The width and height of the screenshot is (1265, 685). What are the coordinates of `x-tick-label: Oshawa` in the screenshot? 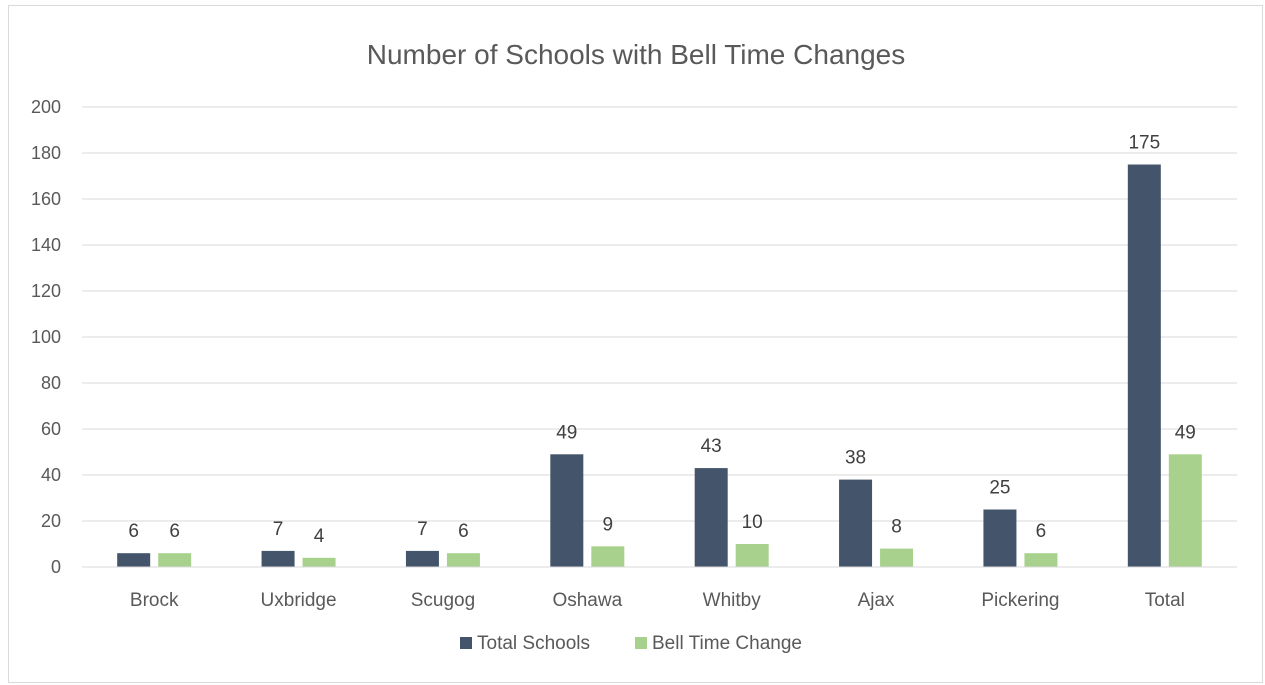 It's located at (587, 600).